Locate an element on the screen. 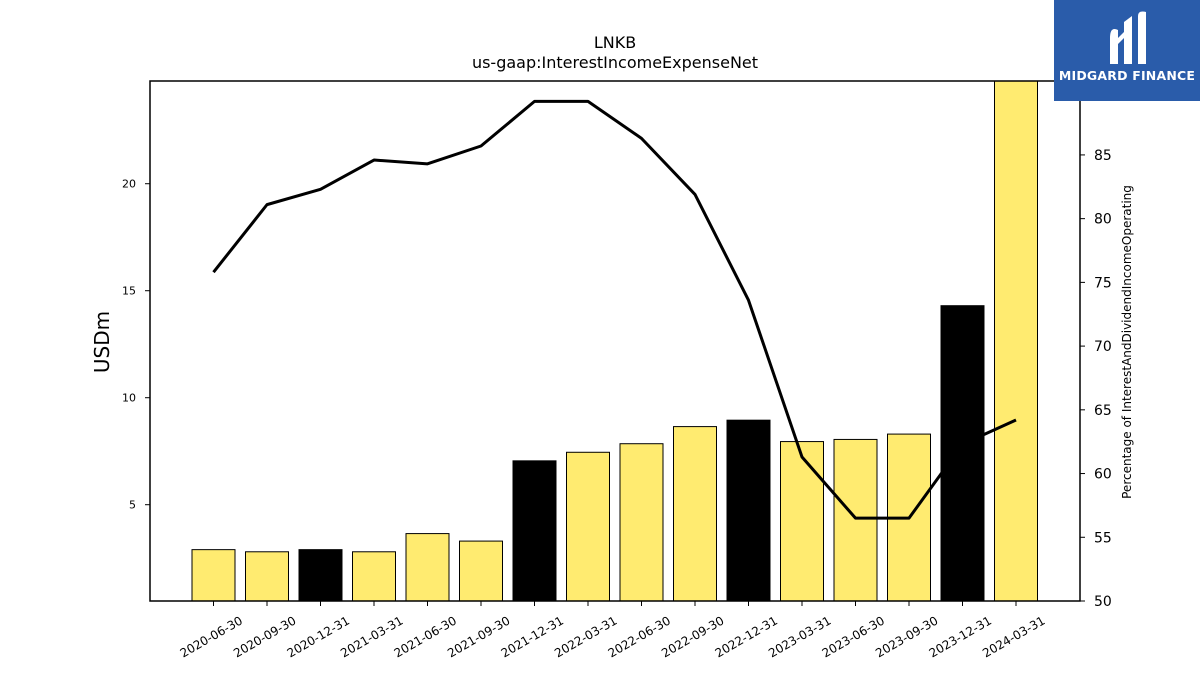 The width and height of the screenshot is (1200, 675). chart-title: LNKB is located at coordinates (615, 42).